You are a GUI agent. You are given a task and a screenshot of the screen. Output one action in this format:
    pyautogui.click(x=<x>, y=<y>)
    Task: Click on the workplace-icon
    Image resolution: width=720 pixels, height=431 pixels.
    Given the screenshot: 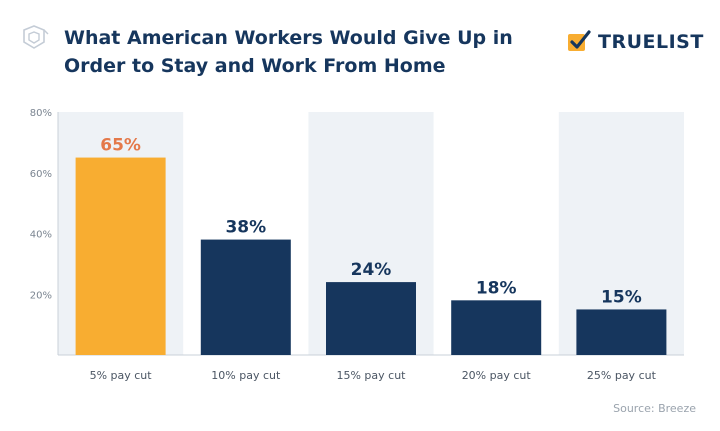 What is the action you would take?
    pyautogui.click(x=36, y=37)
    